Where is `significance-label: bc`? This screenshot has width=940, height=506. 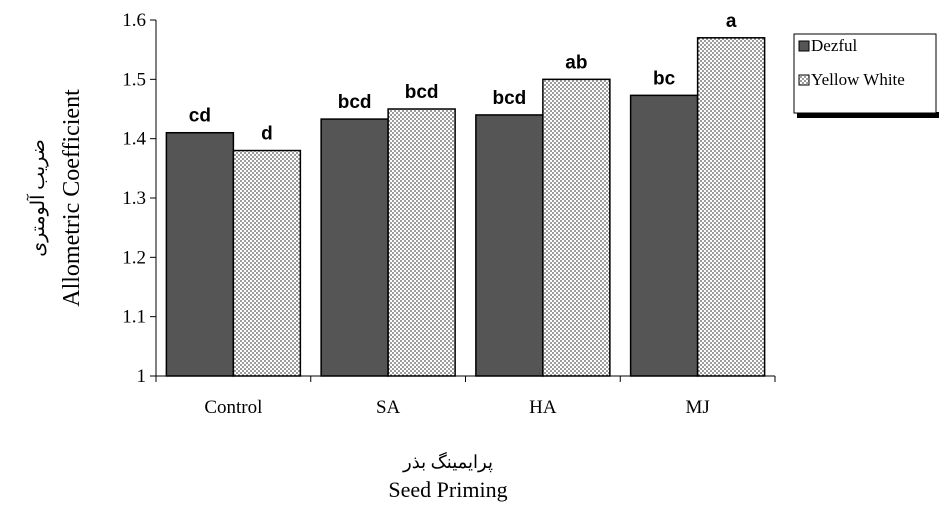
significance-label: bc is located at coordinates (664, 78).